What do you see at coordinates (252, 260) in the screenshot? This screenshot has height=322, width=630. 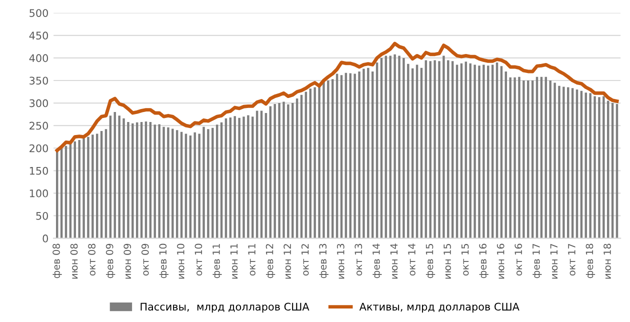 I see `x-tick-label: окт 11` at bounding box center [252, 260].